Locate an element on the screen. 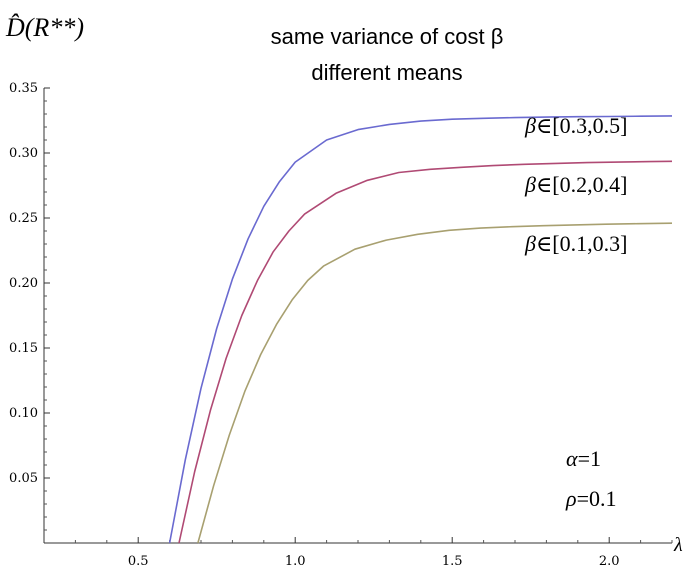 The image size is (694, 571). x-tick-label: 1.0 is located at coordinates (295, 561).